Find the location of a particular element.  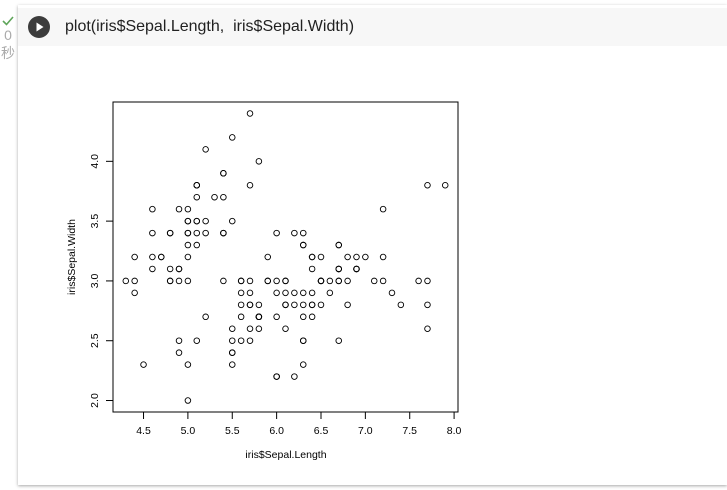

y-tick-label: 4.0 is located at coordinates (95, 161).